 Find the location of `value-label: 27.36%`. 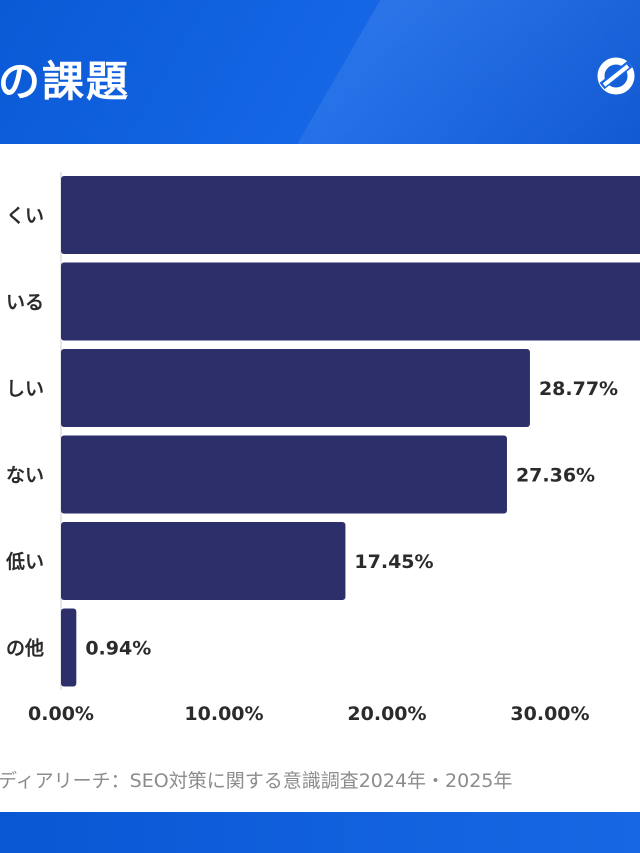

value-label: 27.36% is located at coordinates (555, 476).